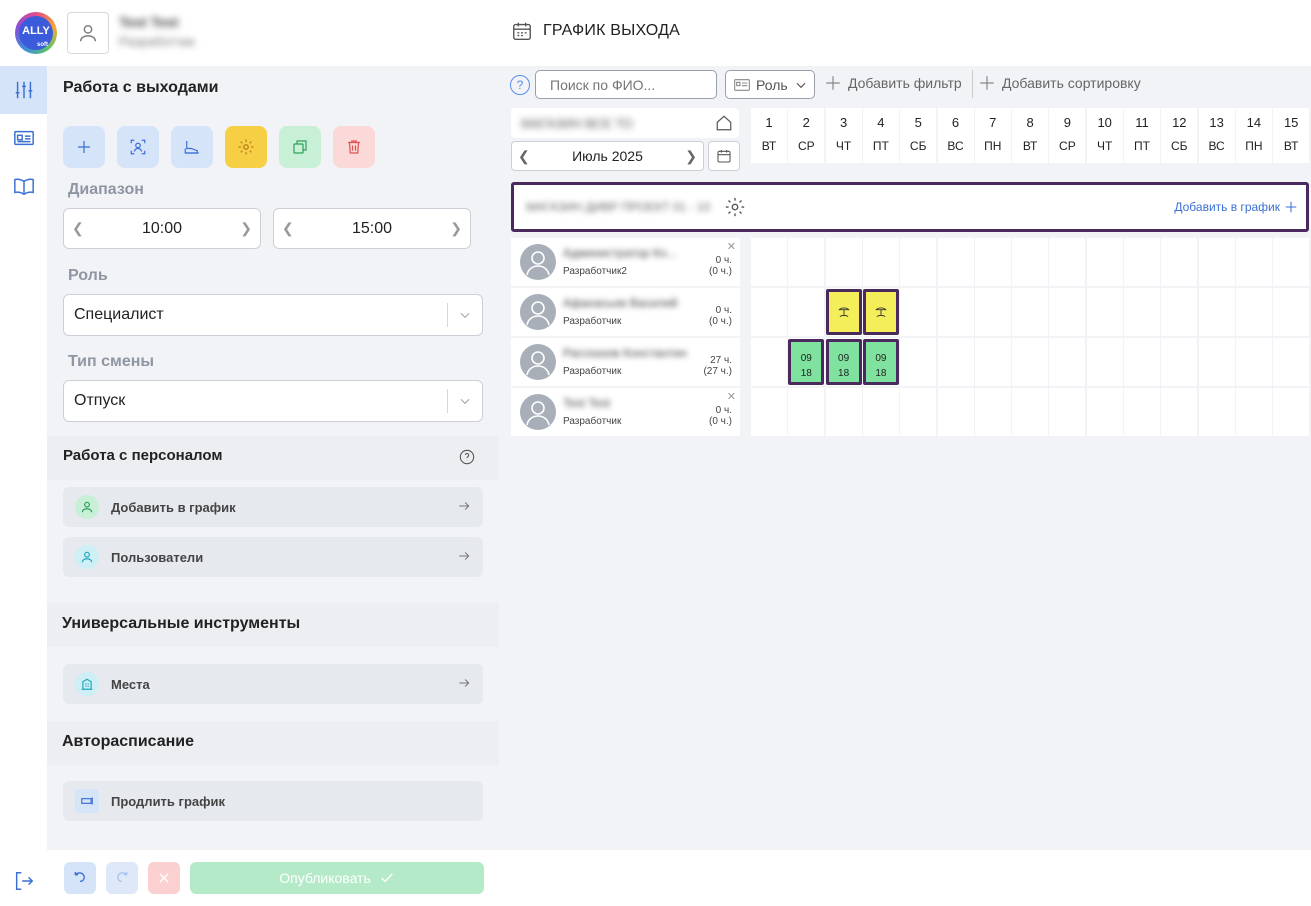  Describe the element at coordinates (1142, 135) in the screenshot. I see `day-header: 11 ПТ` at that location.